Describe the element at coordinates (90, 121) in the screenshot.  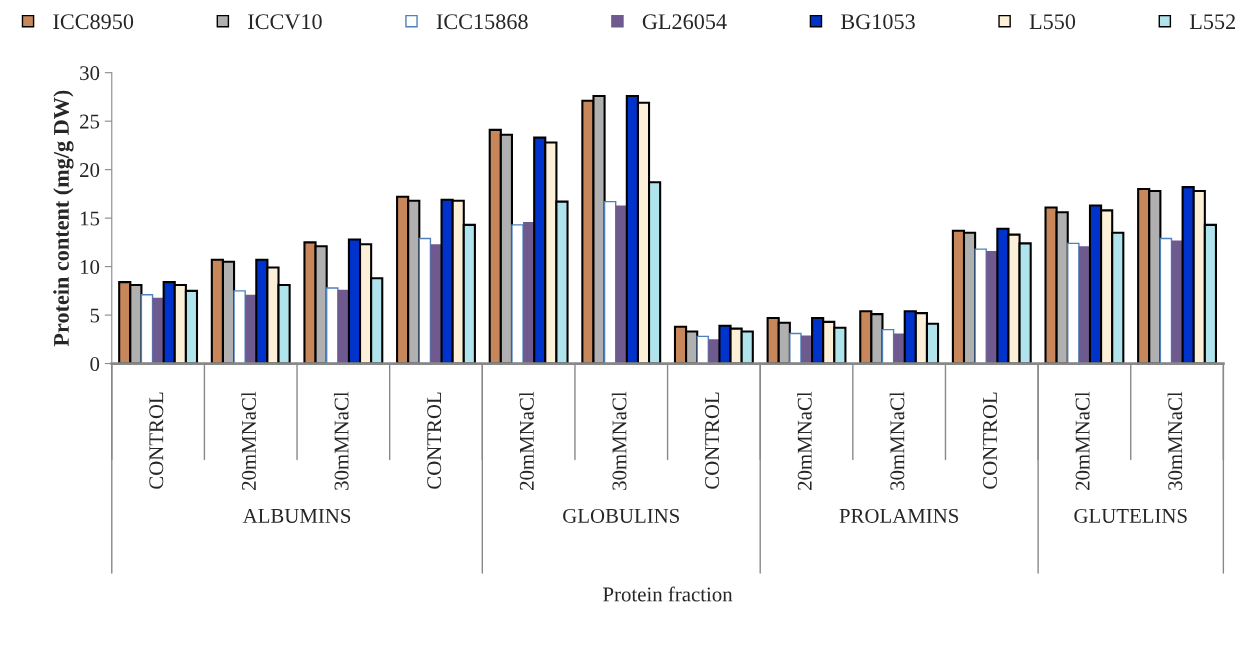
I see `y-tick-label: 25` at that location.